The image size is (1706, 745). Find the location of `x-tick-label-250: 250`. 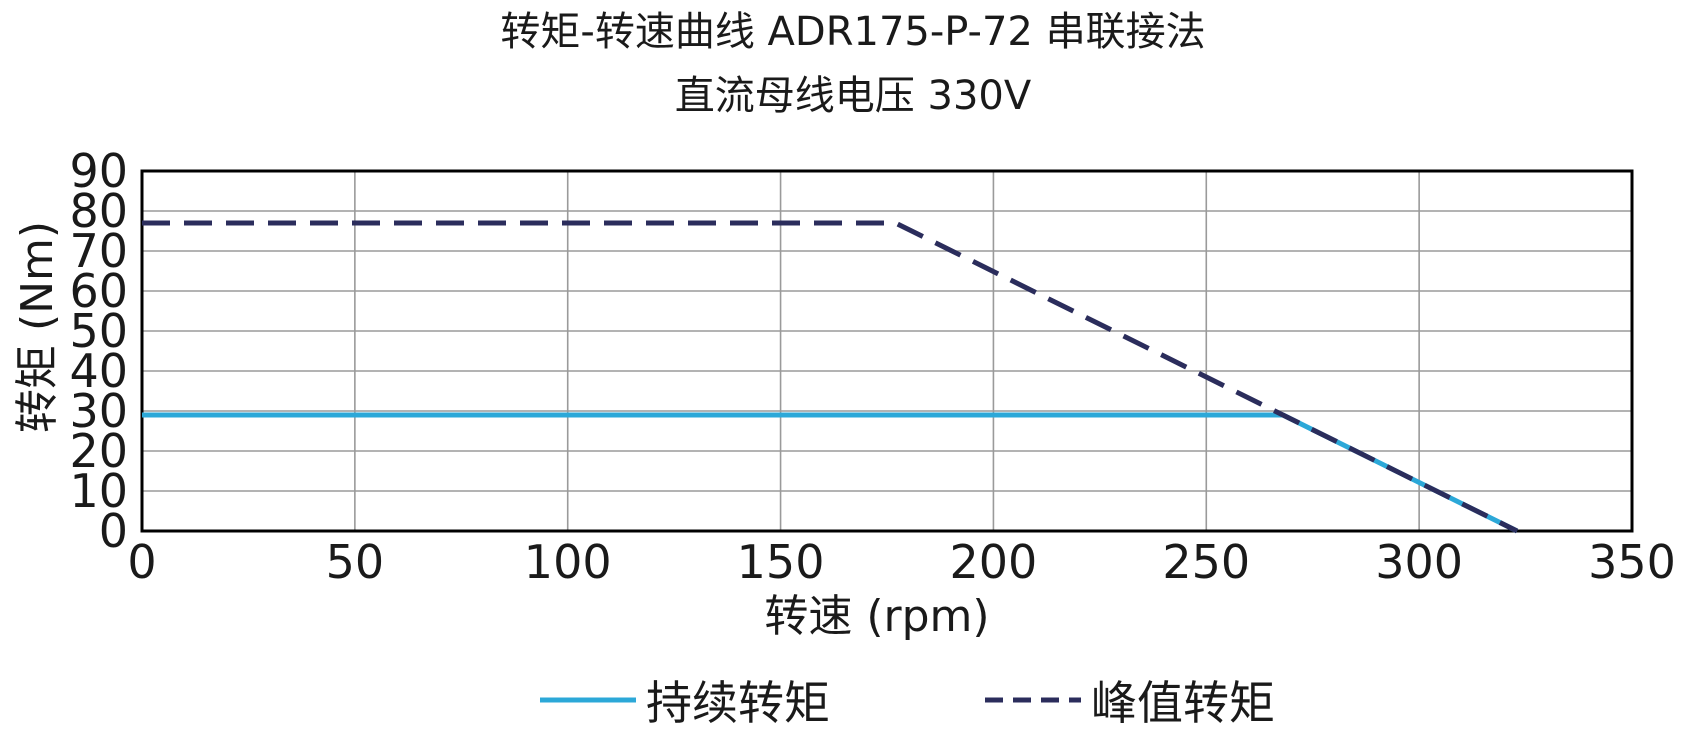

x-tick-label-250: 250 is located at coordinates (1206, 562).